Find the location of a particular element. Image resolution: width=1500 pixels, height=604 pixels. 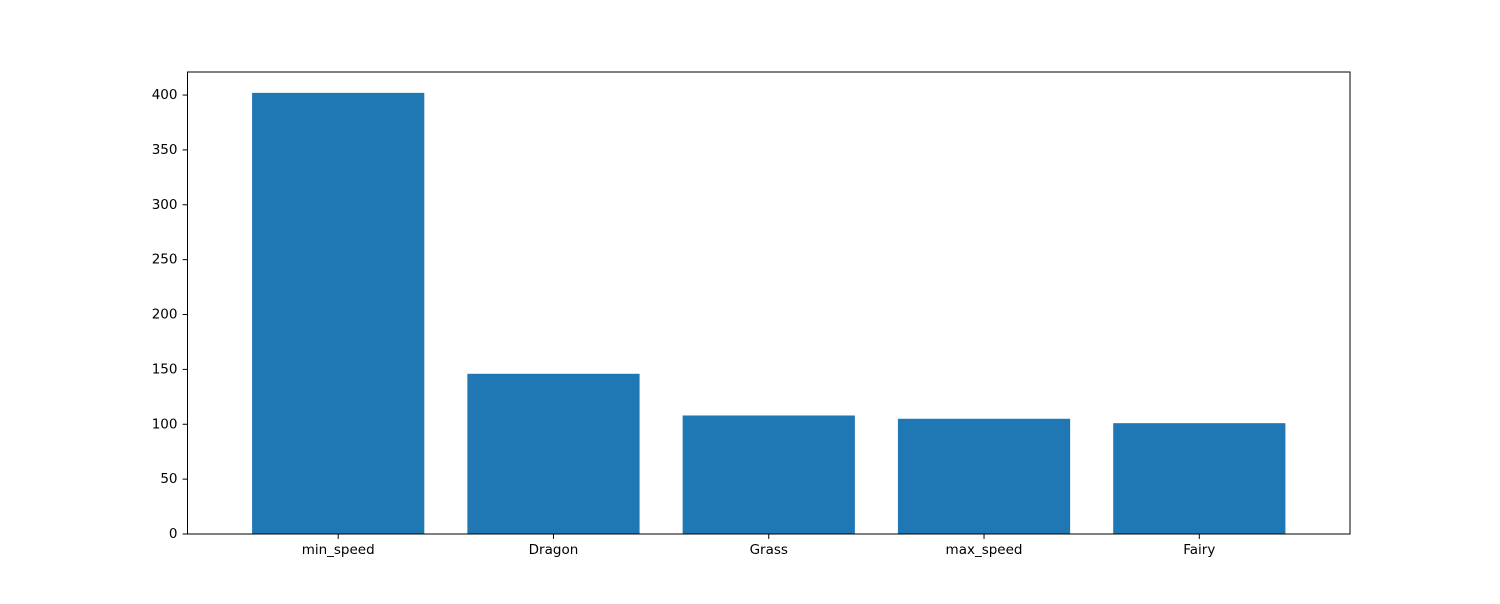

y-tick-label: 0 is located at coordinates (173, 534).